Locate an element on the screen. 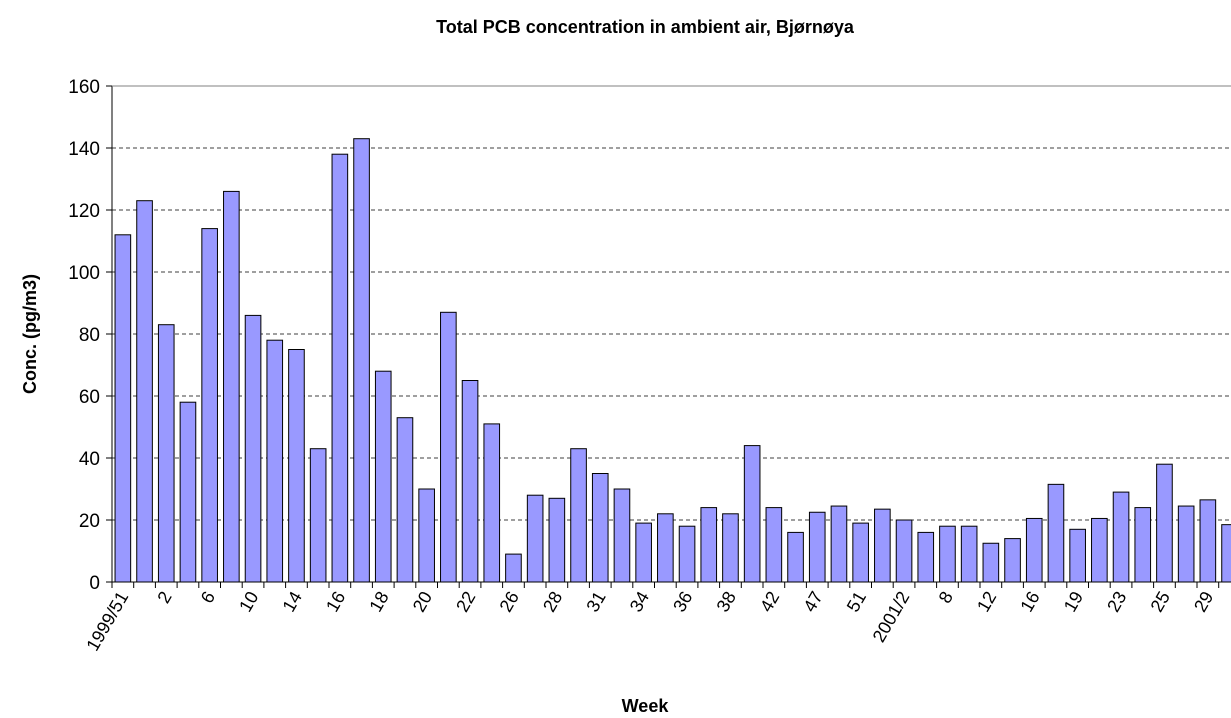 The height and width of the screenshot is (718, 1231). x-tick-label: 10 is located at coordinates (248, 601).